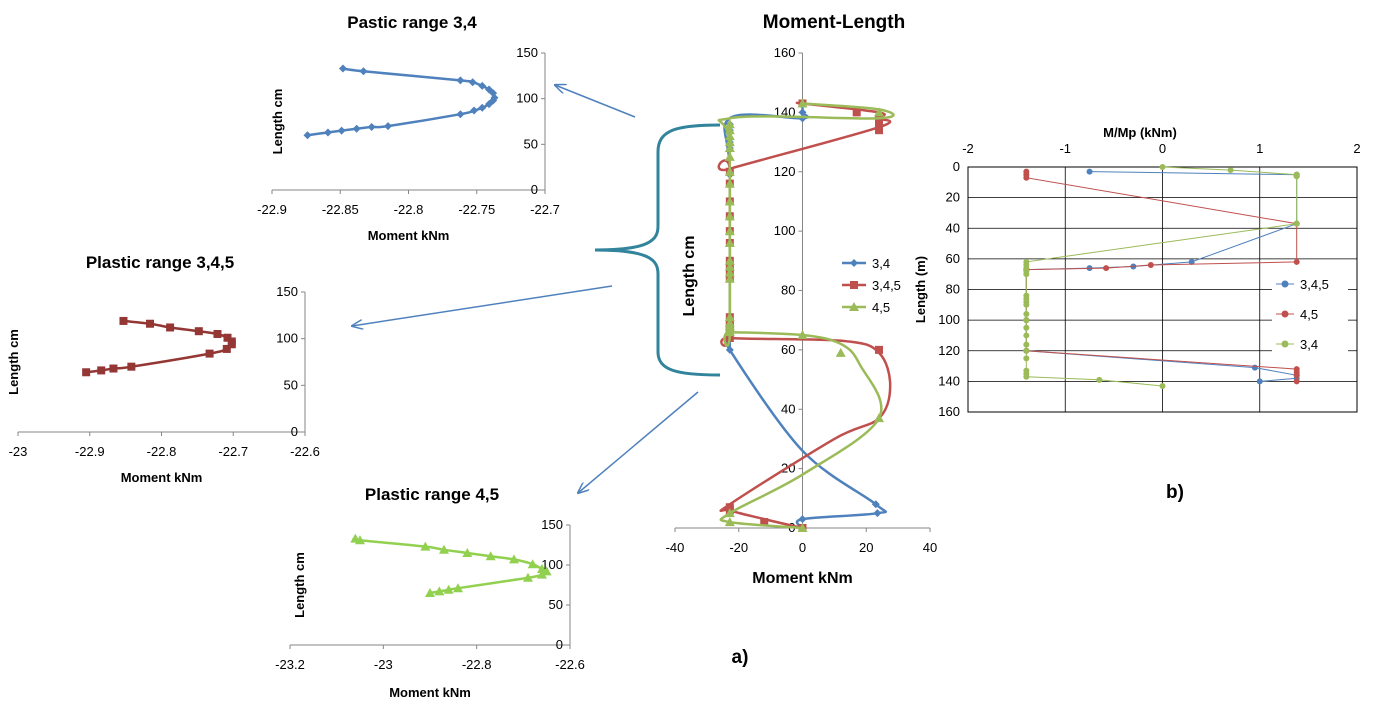 This screenshot has width=1373, height=704. I want to click on x-tick-label: 2, so click(1356, 148).